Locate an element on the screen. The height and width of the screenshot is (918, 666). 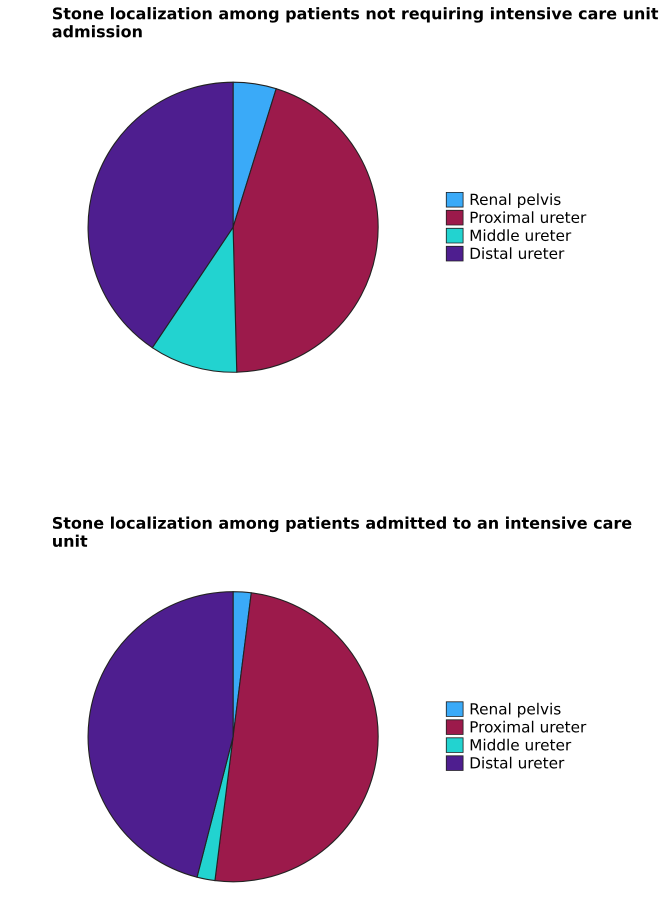
chart-title: Stone localization among patients not requiring intensive care unit admission is located at coordinates (355, 22).